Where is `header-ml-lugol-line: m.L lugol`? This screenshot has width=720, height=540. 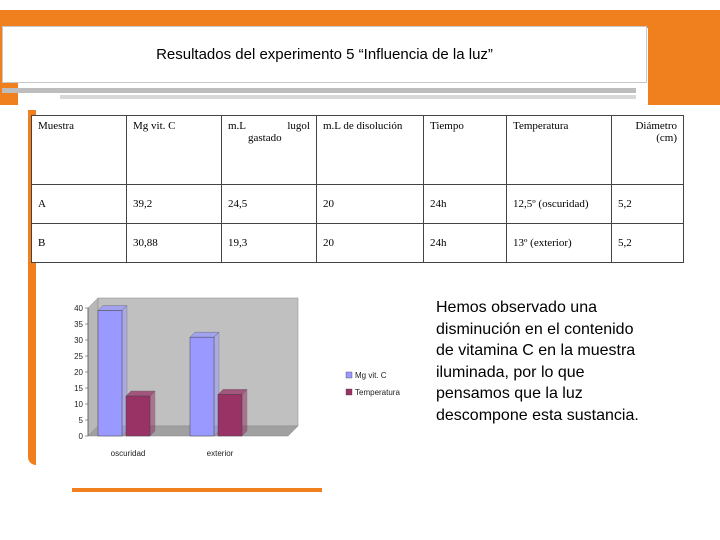 header-ml-lugol-line: m.L lugol is located at coordinates (269, 126).